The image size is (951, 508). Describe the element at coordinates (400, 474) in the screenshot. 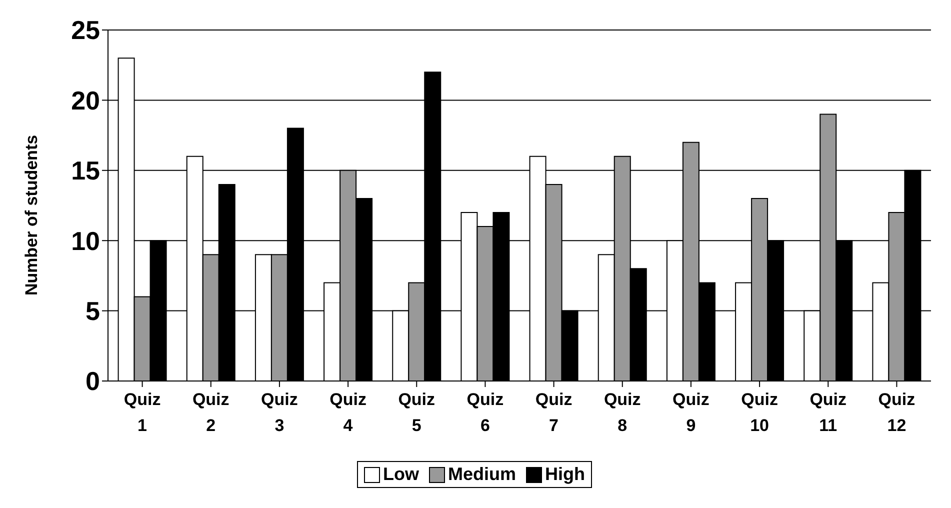

I see `legend-label: Low` at that location.